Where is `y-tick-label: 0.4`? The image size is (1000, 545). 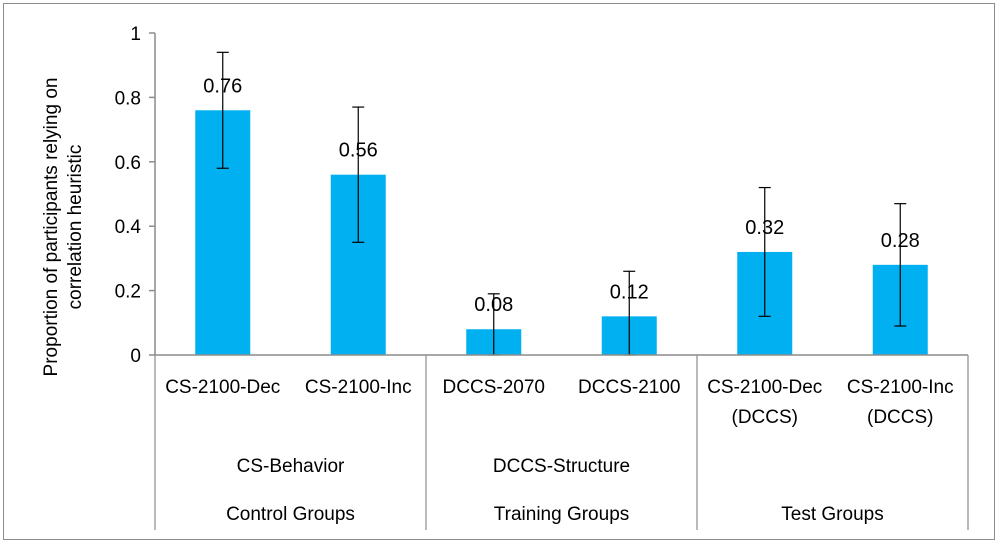 y-tick-label: 0.4 is located at coordinates (128, 227).